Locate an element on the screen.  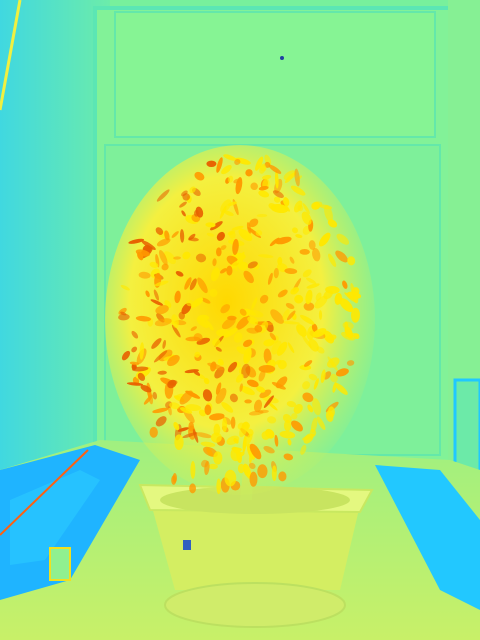
floor-stripe-red is located at coordinates (44, 492).